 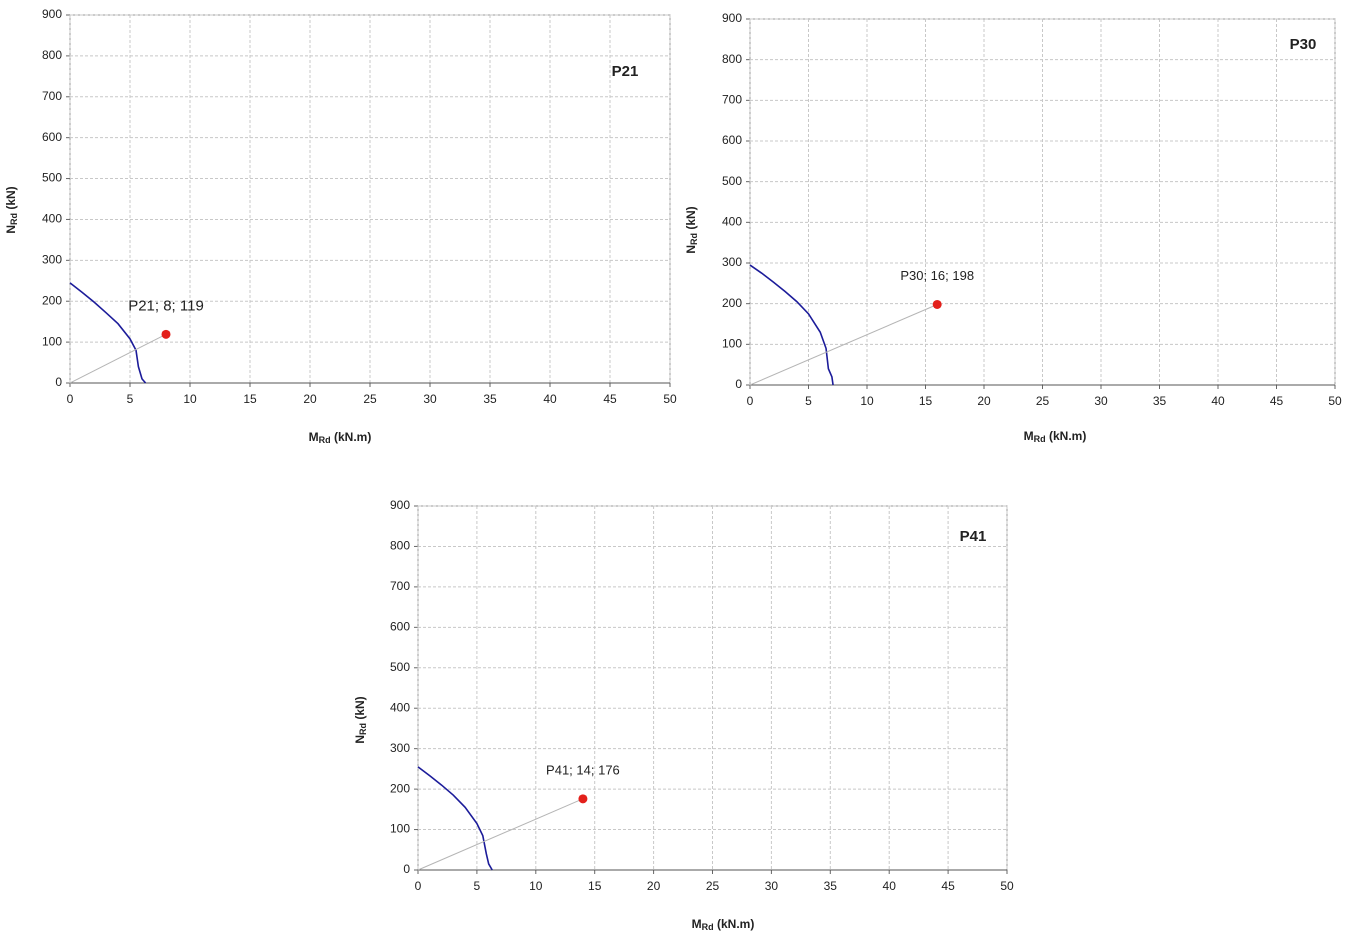 I want to click on chart-title: P30, so click(x=1303, y=44).